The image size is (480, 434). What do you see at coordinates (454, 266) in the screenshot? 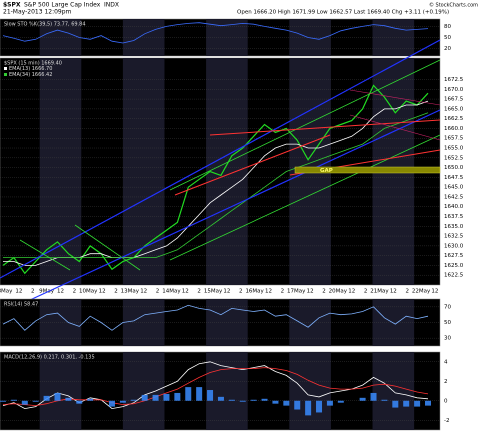
I see `y-tick-label: 1625.0` at bounding box center [454, 266].